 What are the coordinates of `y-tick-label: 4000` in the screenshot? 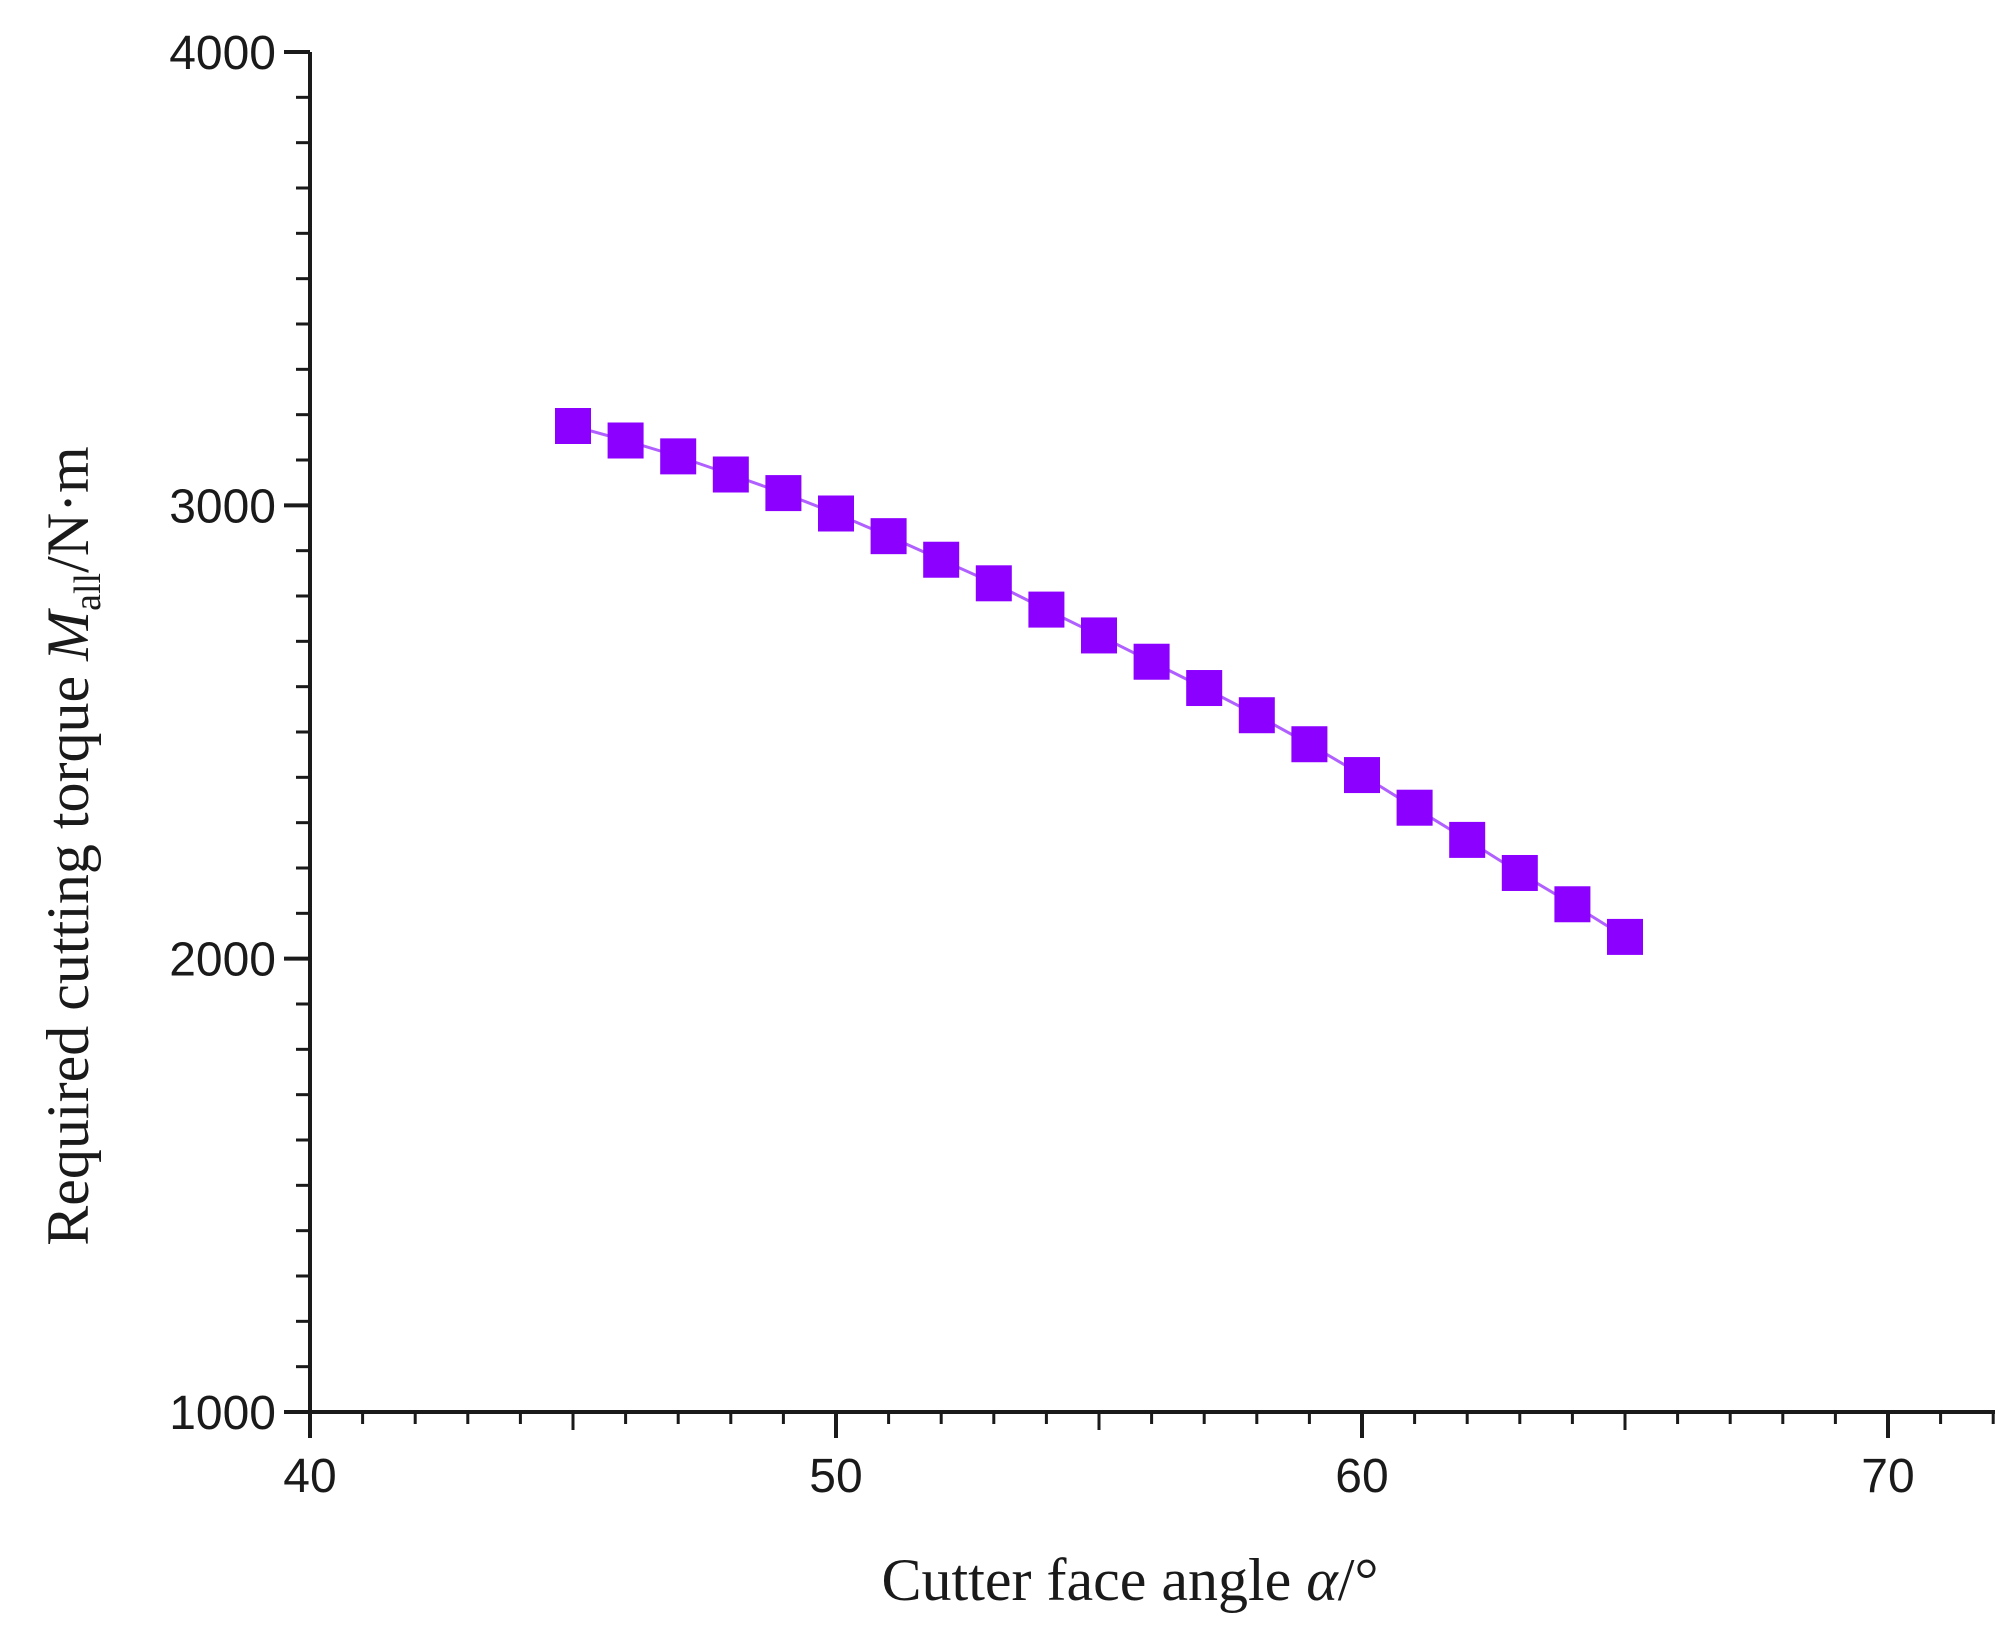 It's located at (222, 53).